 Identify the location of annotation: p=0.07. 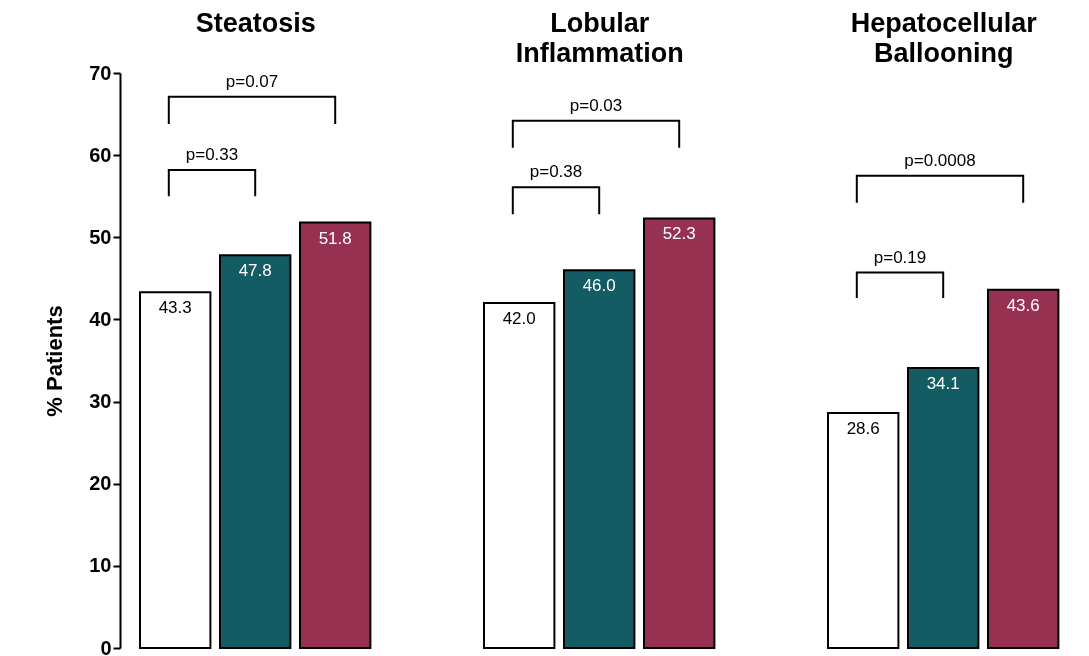
(252, 81).